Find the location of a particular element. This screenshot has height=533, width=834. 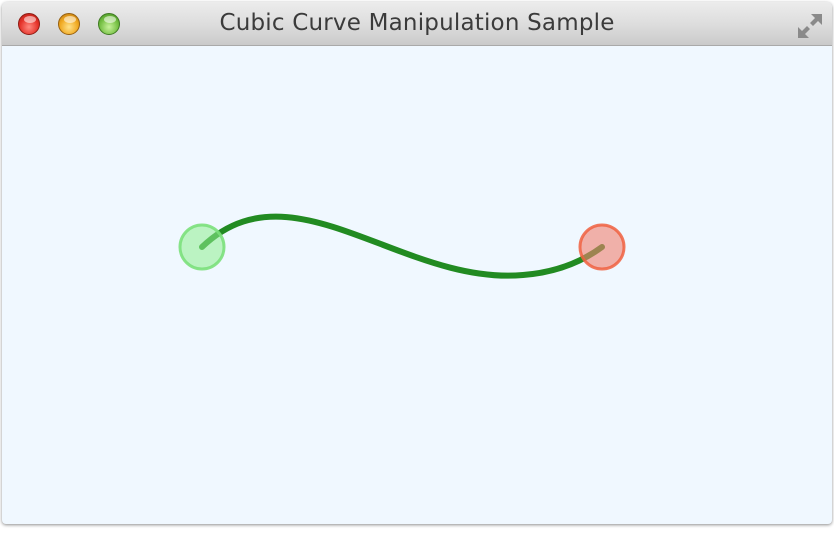

start-control-handle is located at coordinates (202, 247).